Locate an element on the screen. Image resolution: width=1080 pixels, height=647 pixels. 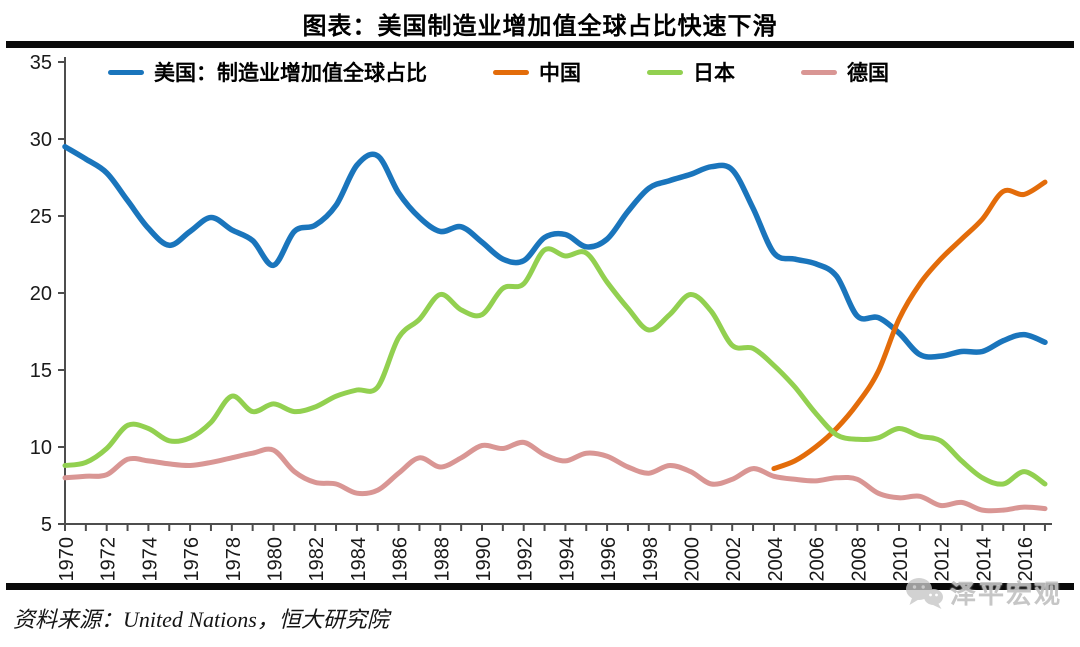
legend-swatch-china is located at coordinates (511, 72).